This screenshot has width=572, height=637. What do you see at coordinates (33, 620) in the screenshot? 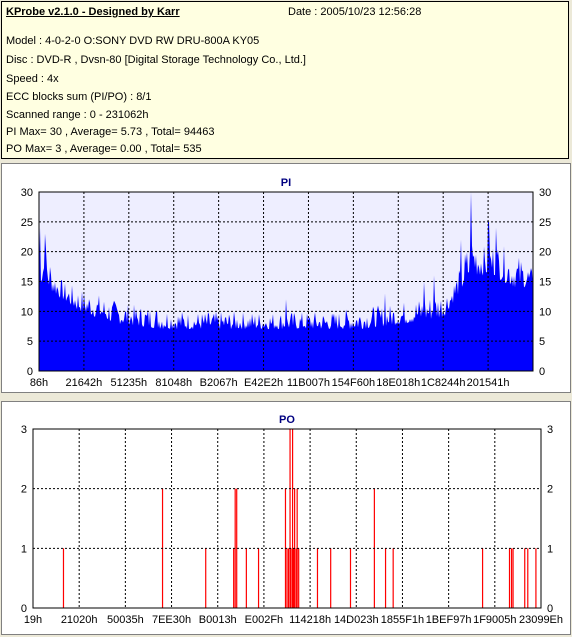
I see `x-tick-label: 19h` at bounding box center [33, 620].